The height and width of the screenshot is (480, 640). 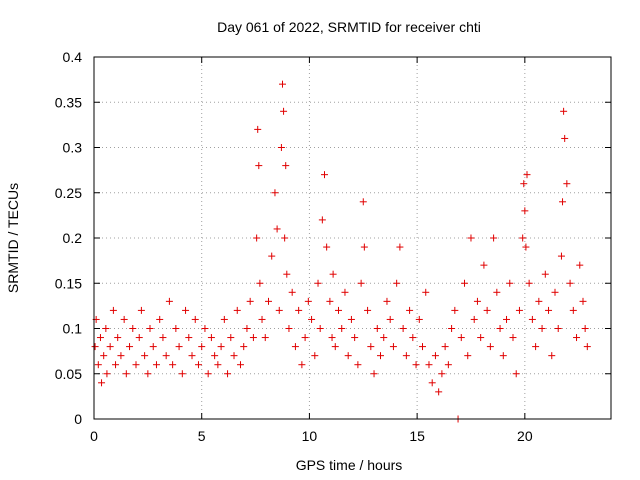 I want to click on x-tick-label: 15, so click(x=417, y=436).